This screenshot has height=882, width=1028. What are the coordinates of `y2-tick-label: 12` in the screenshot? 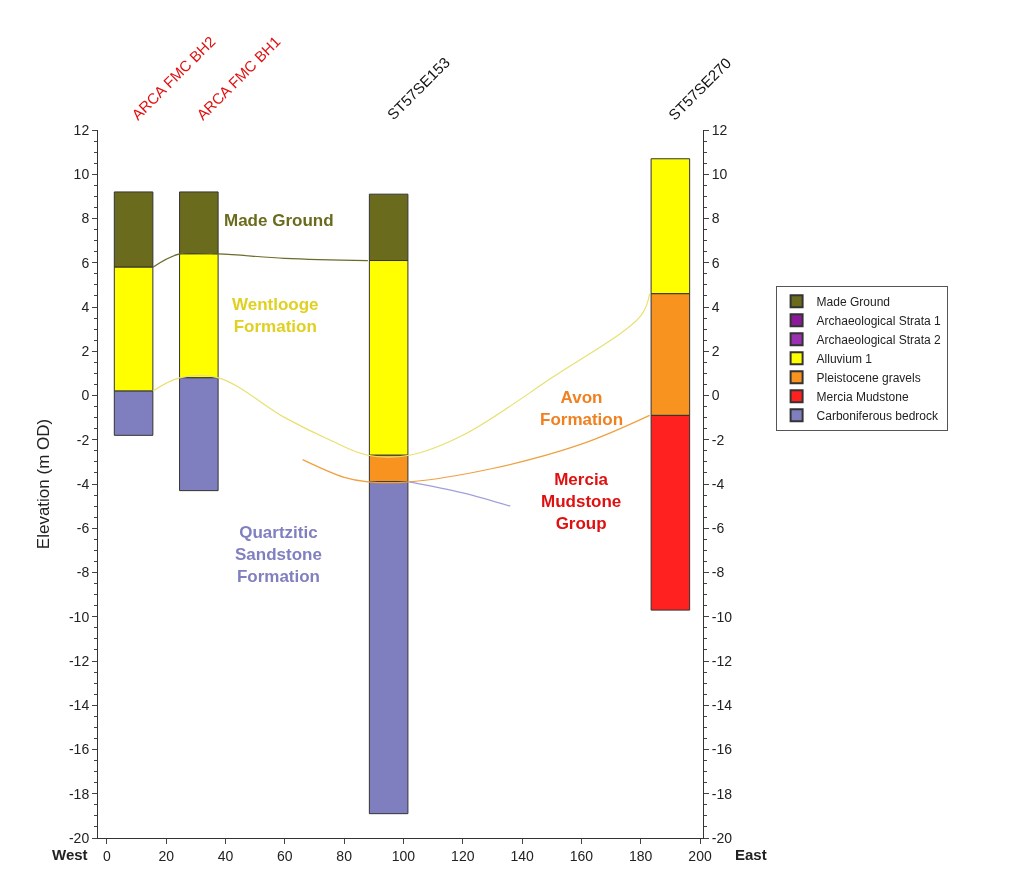 It's located at (719, 129).